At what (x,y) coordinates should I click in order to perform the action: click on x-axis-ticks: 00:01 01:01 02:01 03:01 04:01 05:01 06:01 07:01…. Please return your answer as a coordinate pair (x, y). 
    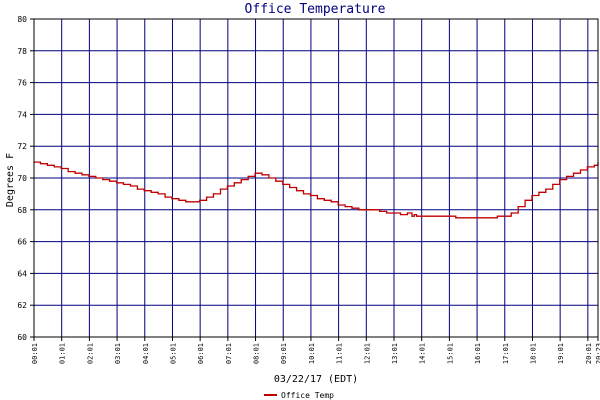
    Looking at the image, I should click on (315, 350).